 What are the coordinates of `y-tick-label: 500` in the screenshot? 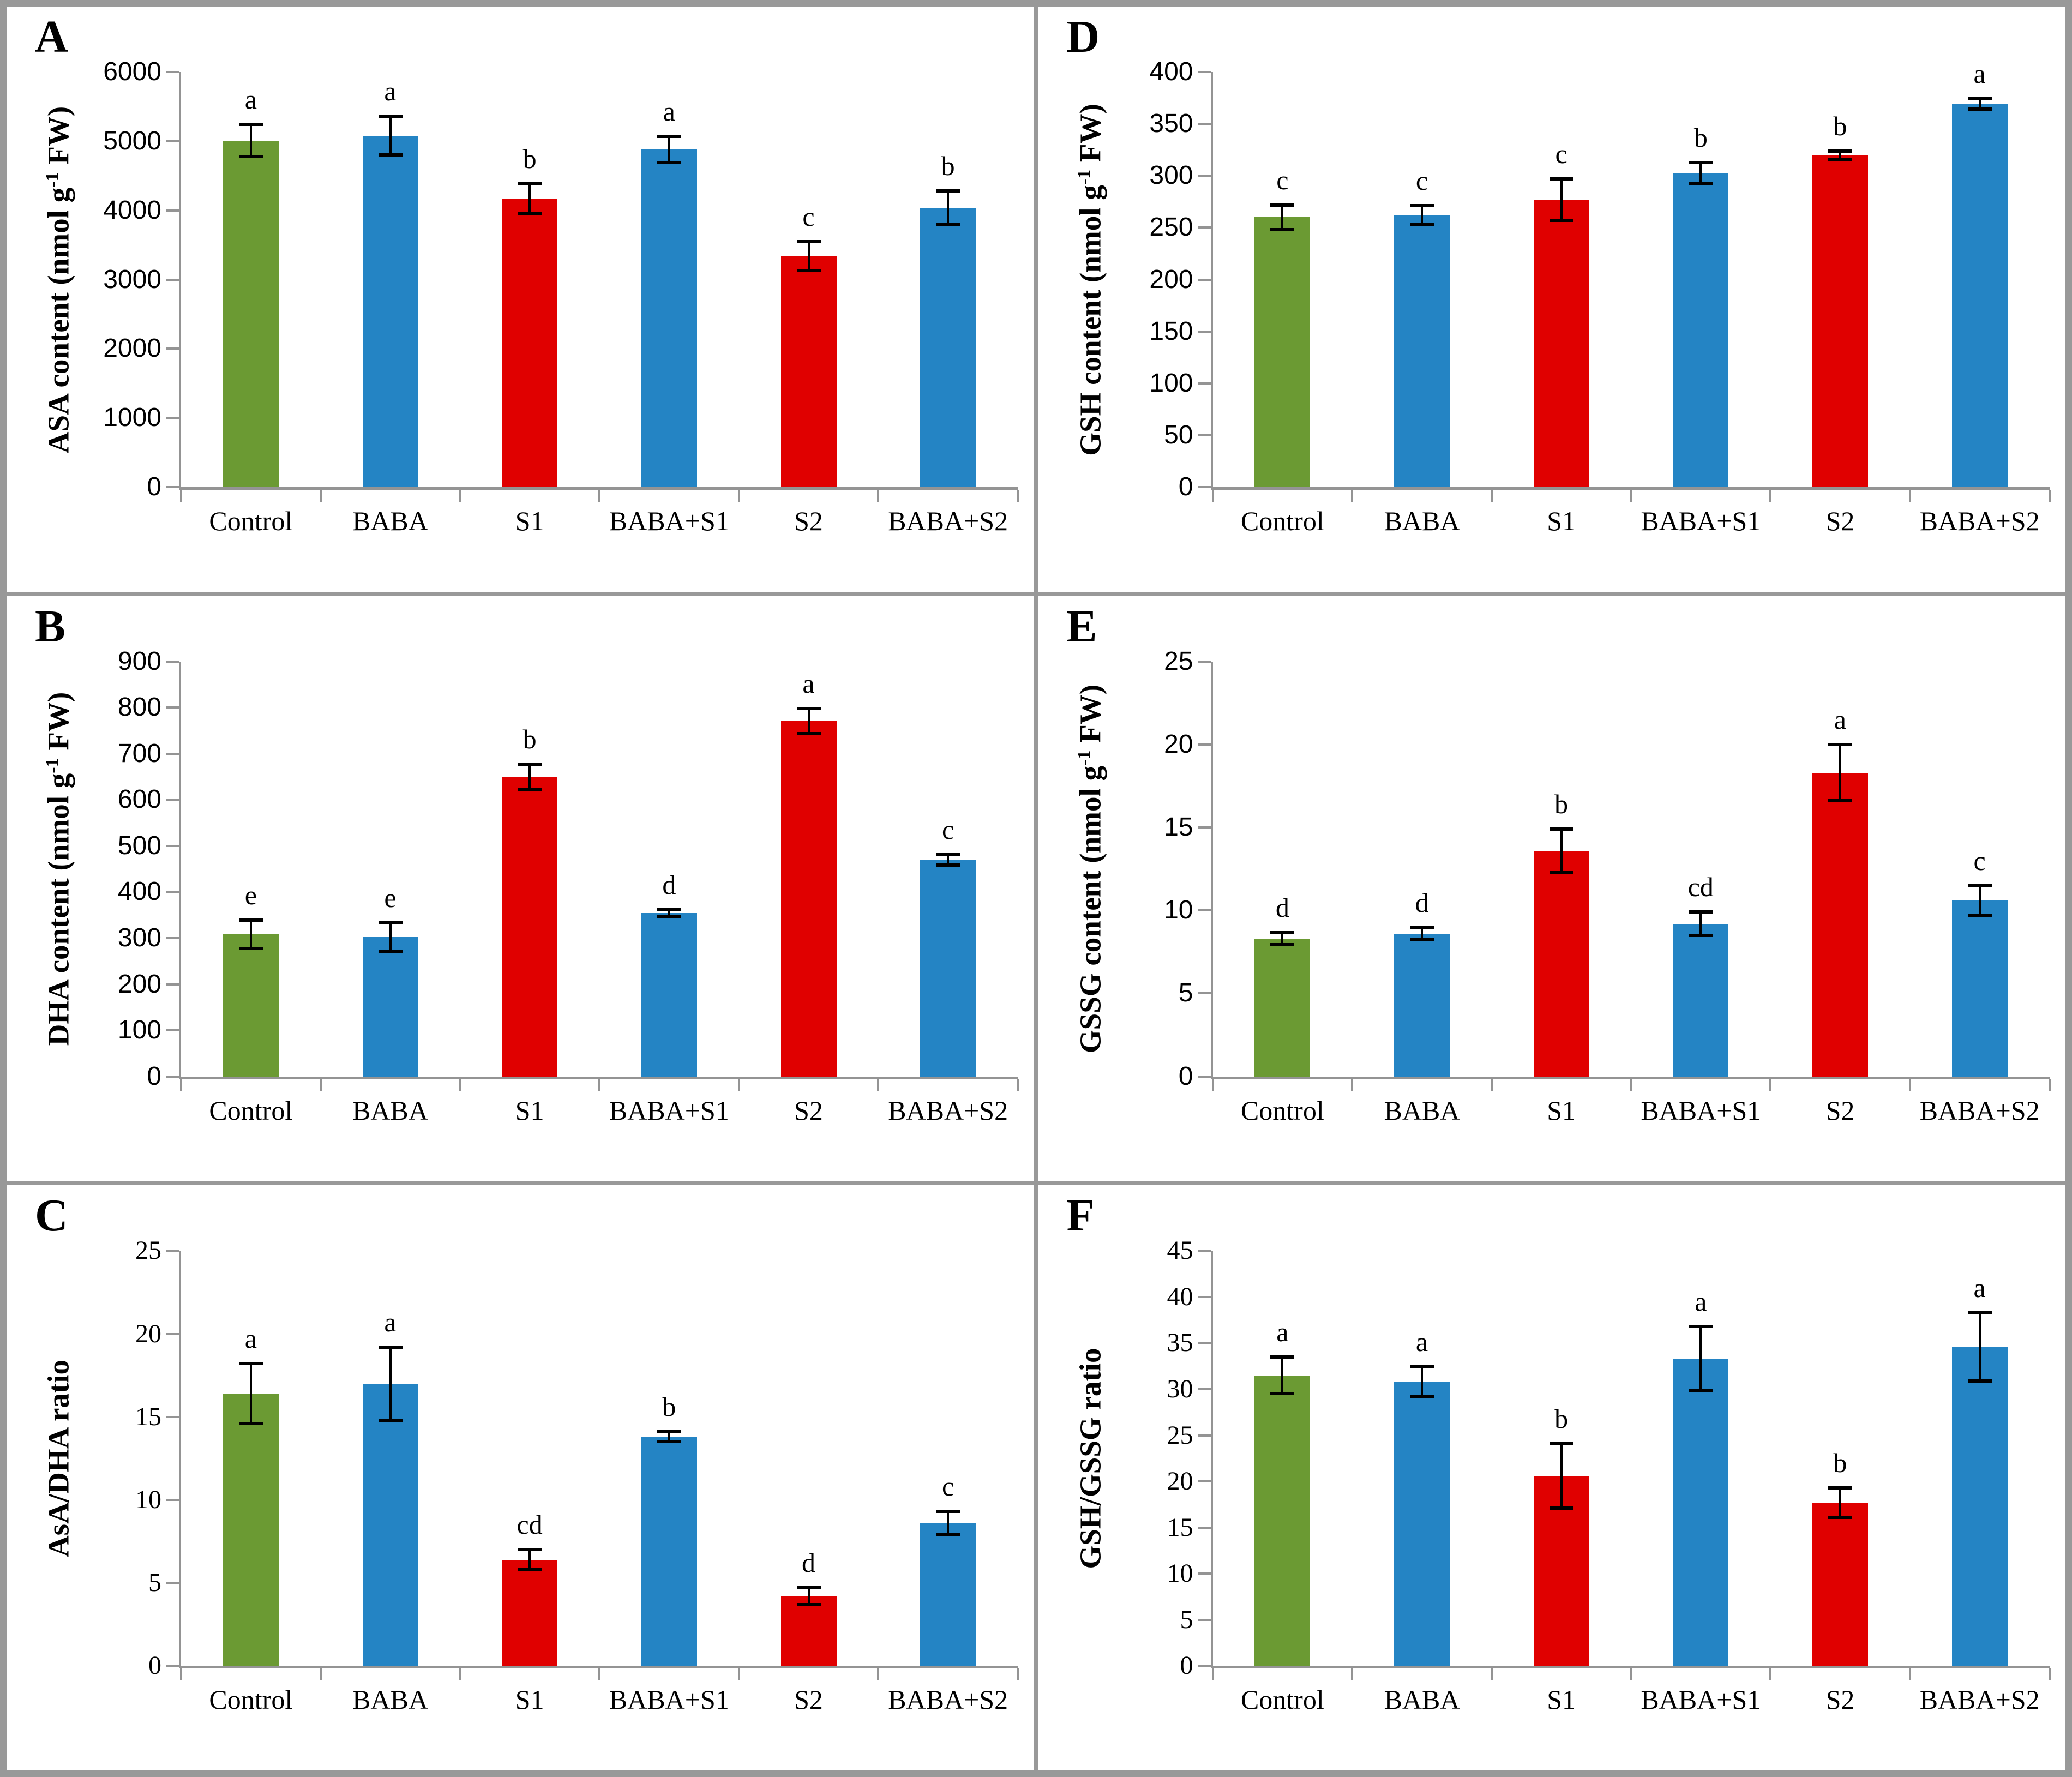 It's located at (139, 845).